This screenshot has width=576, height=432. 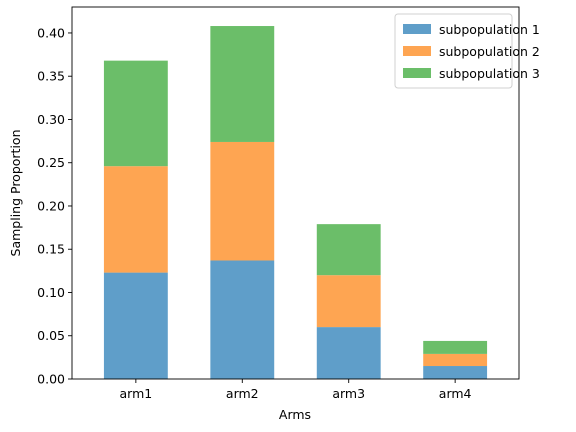 I want to click on x-tick-label-arm3: arm3, so click(x=348, y=393).